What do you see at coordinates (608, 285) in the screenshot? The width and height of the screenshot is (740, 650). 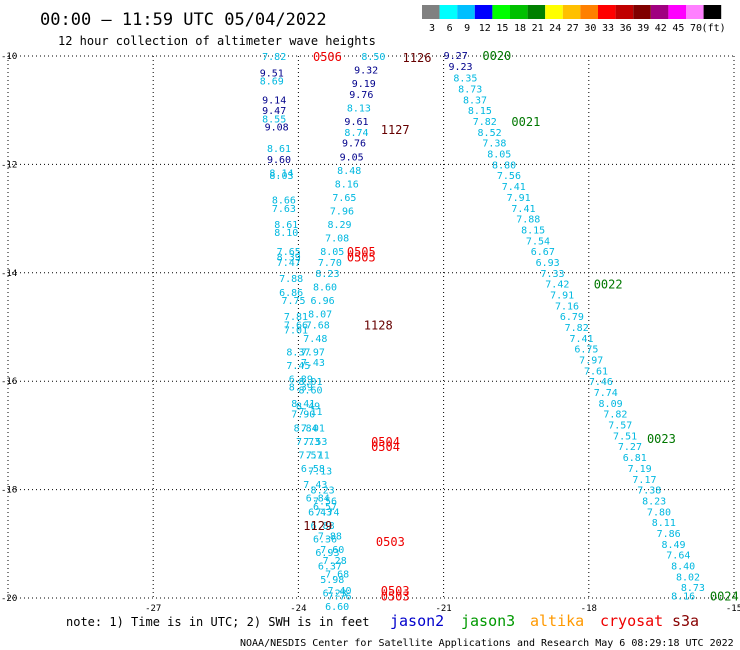 I see `pass-time-label: 0022` at bounding box center [608, 285].